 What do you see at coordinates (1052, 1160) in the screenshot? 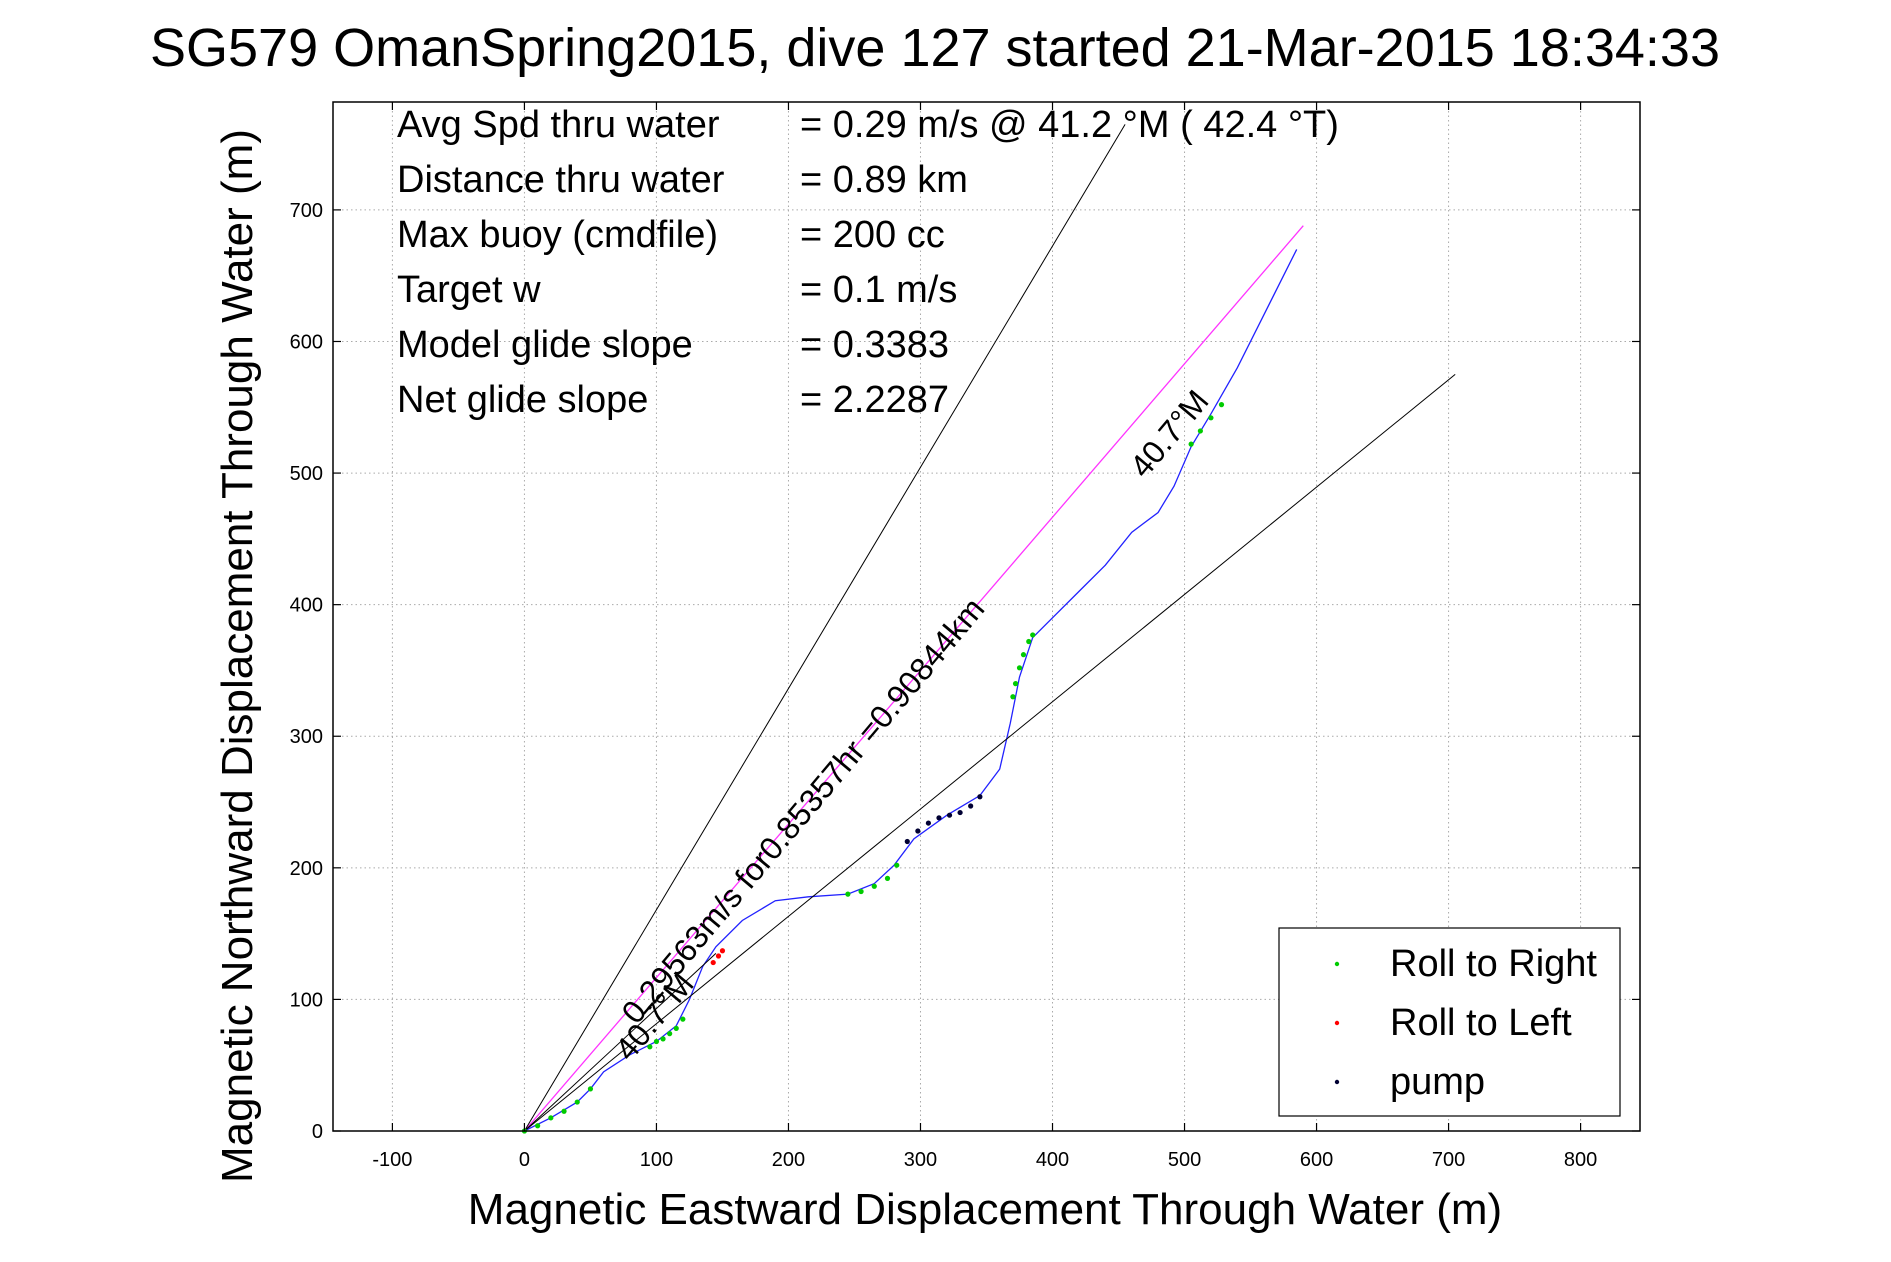
I see `x-tick-label: 400` at bounding box center [1052, 1160].